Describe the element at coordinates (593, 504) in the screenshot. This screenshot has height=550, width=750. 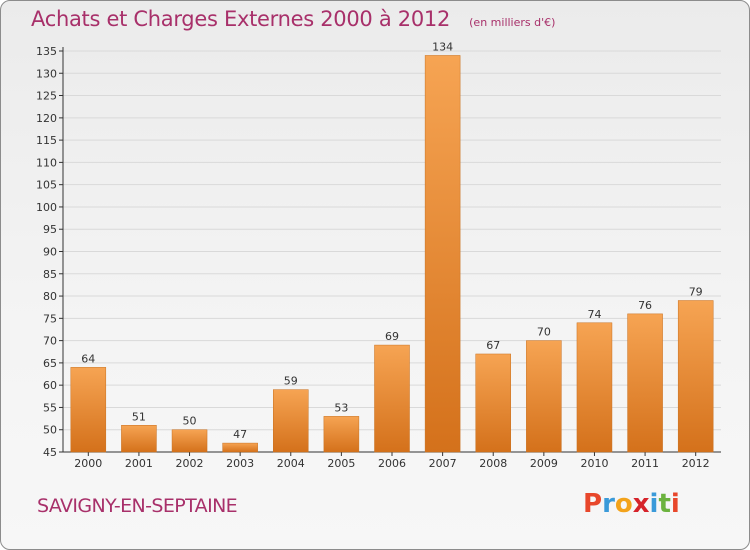
I see `logo-letter: P` at that location.